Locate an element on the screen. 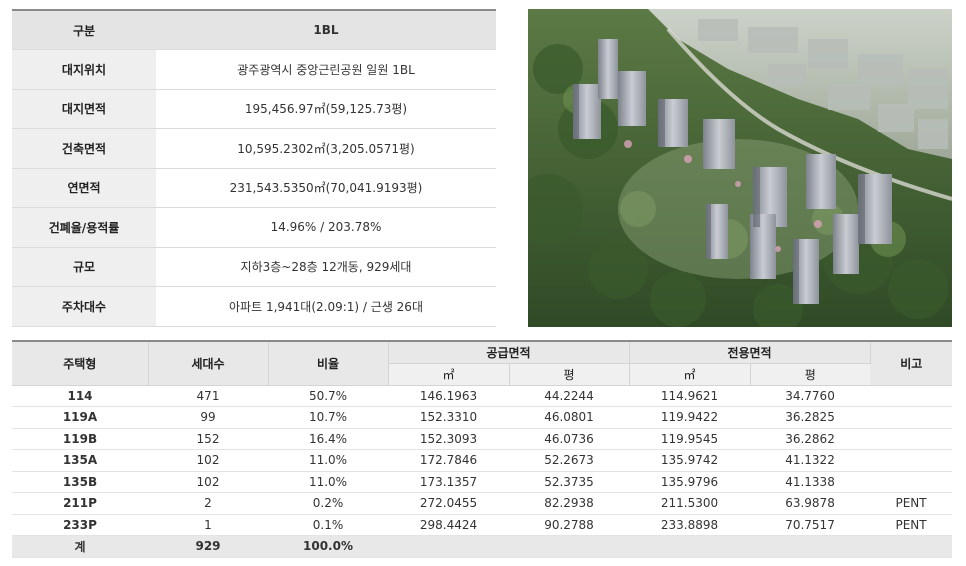  cell-unit-type: 119A is located at coordinates (80, 417).